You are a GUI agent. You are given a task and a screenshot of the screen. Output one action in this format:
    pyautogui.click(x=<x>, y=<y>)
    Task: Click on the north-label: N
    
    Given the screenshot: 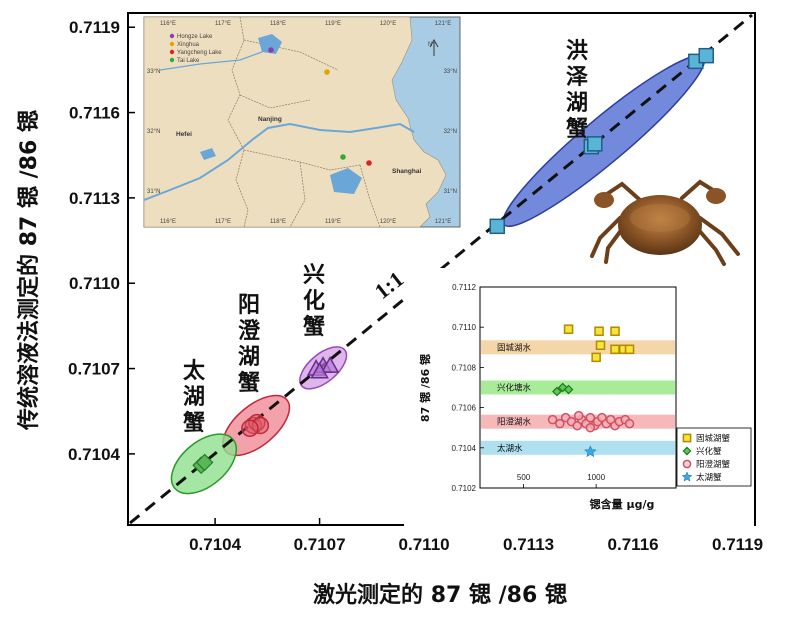 What is the action you would take?
    pyautogui.click(x=430, y=45)
    